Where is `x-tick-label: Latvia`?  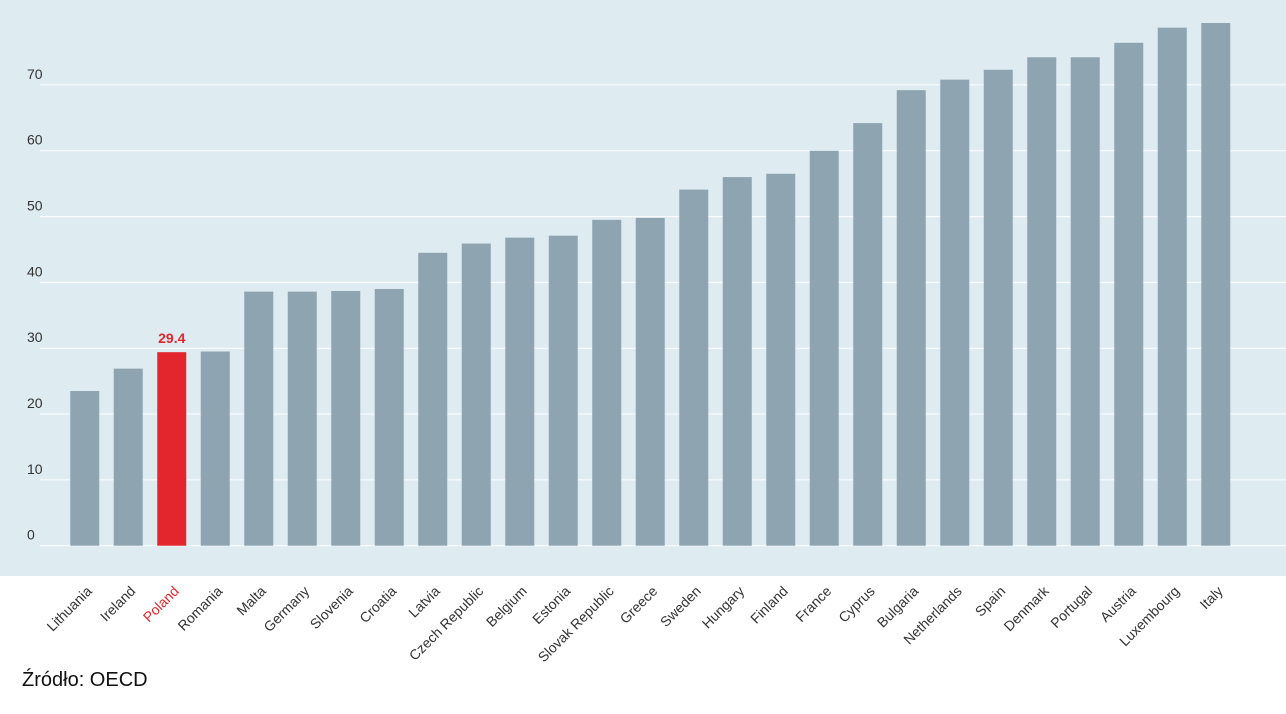 x-tick-label: Latvia is located at coordinates (424, 602).